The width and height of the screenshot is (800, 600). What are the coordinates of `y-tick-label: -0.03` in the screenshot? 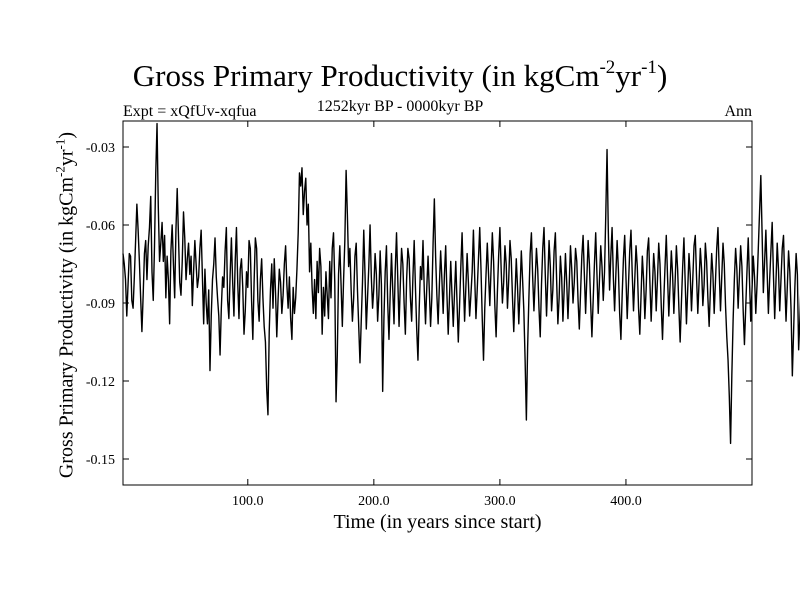 It's located at (100, 148).